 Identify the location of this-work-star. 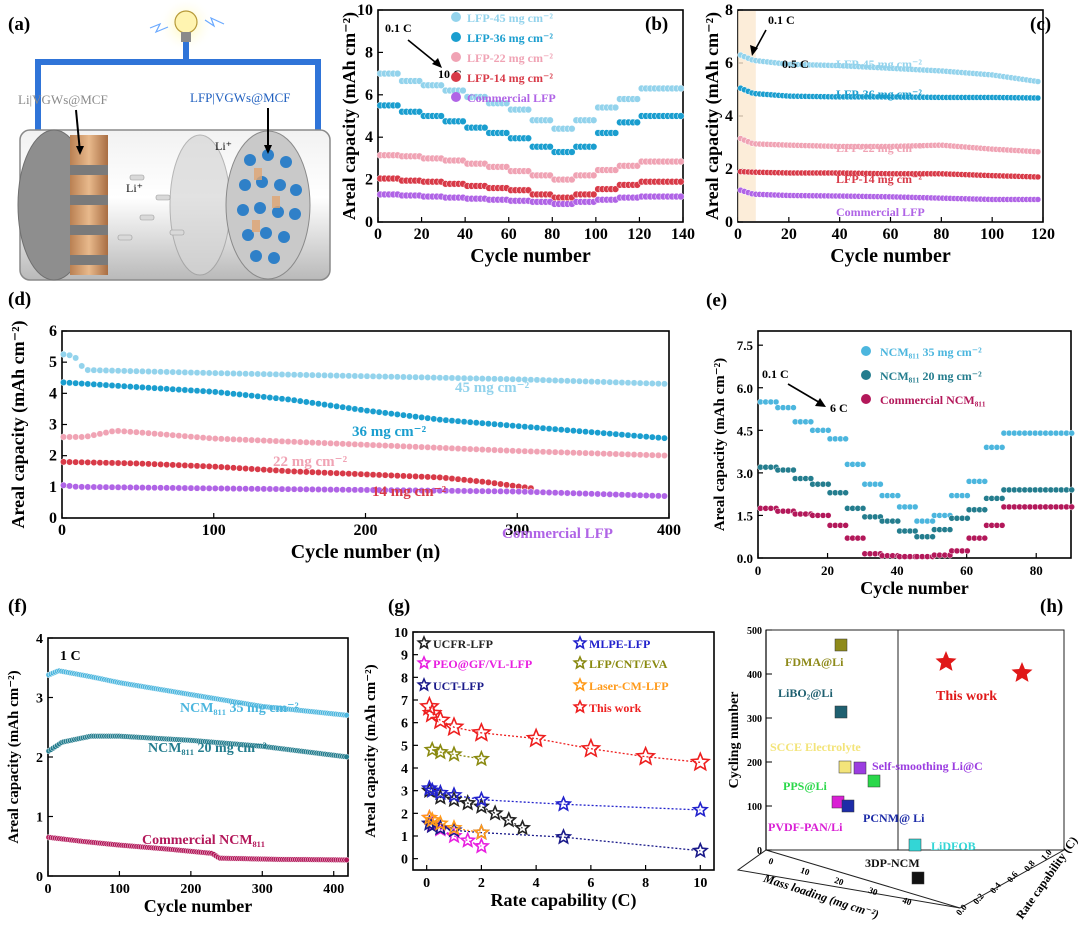
(946, 661).